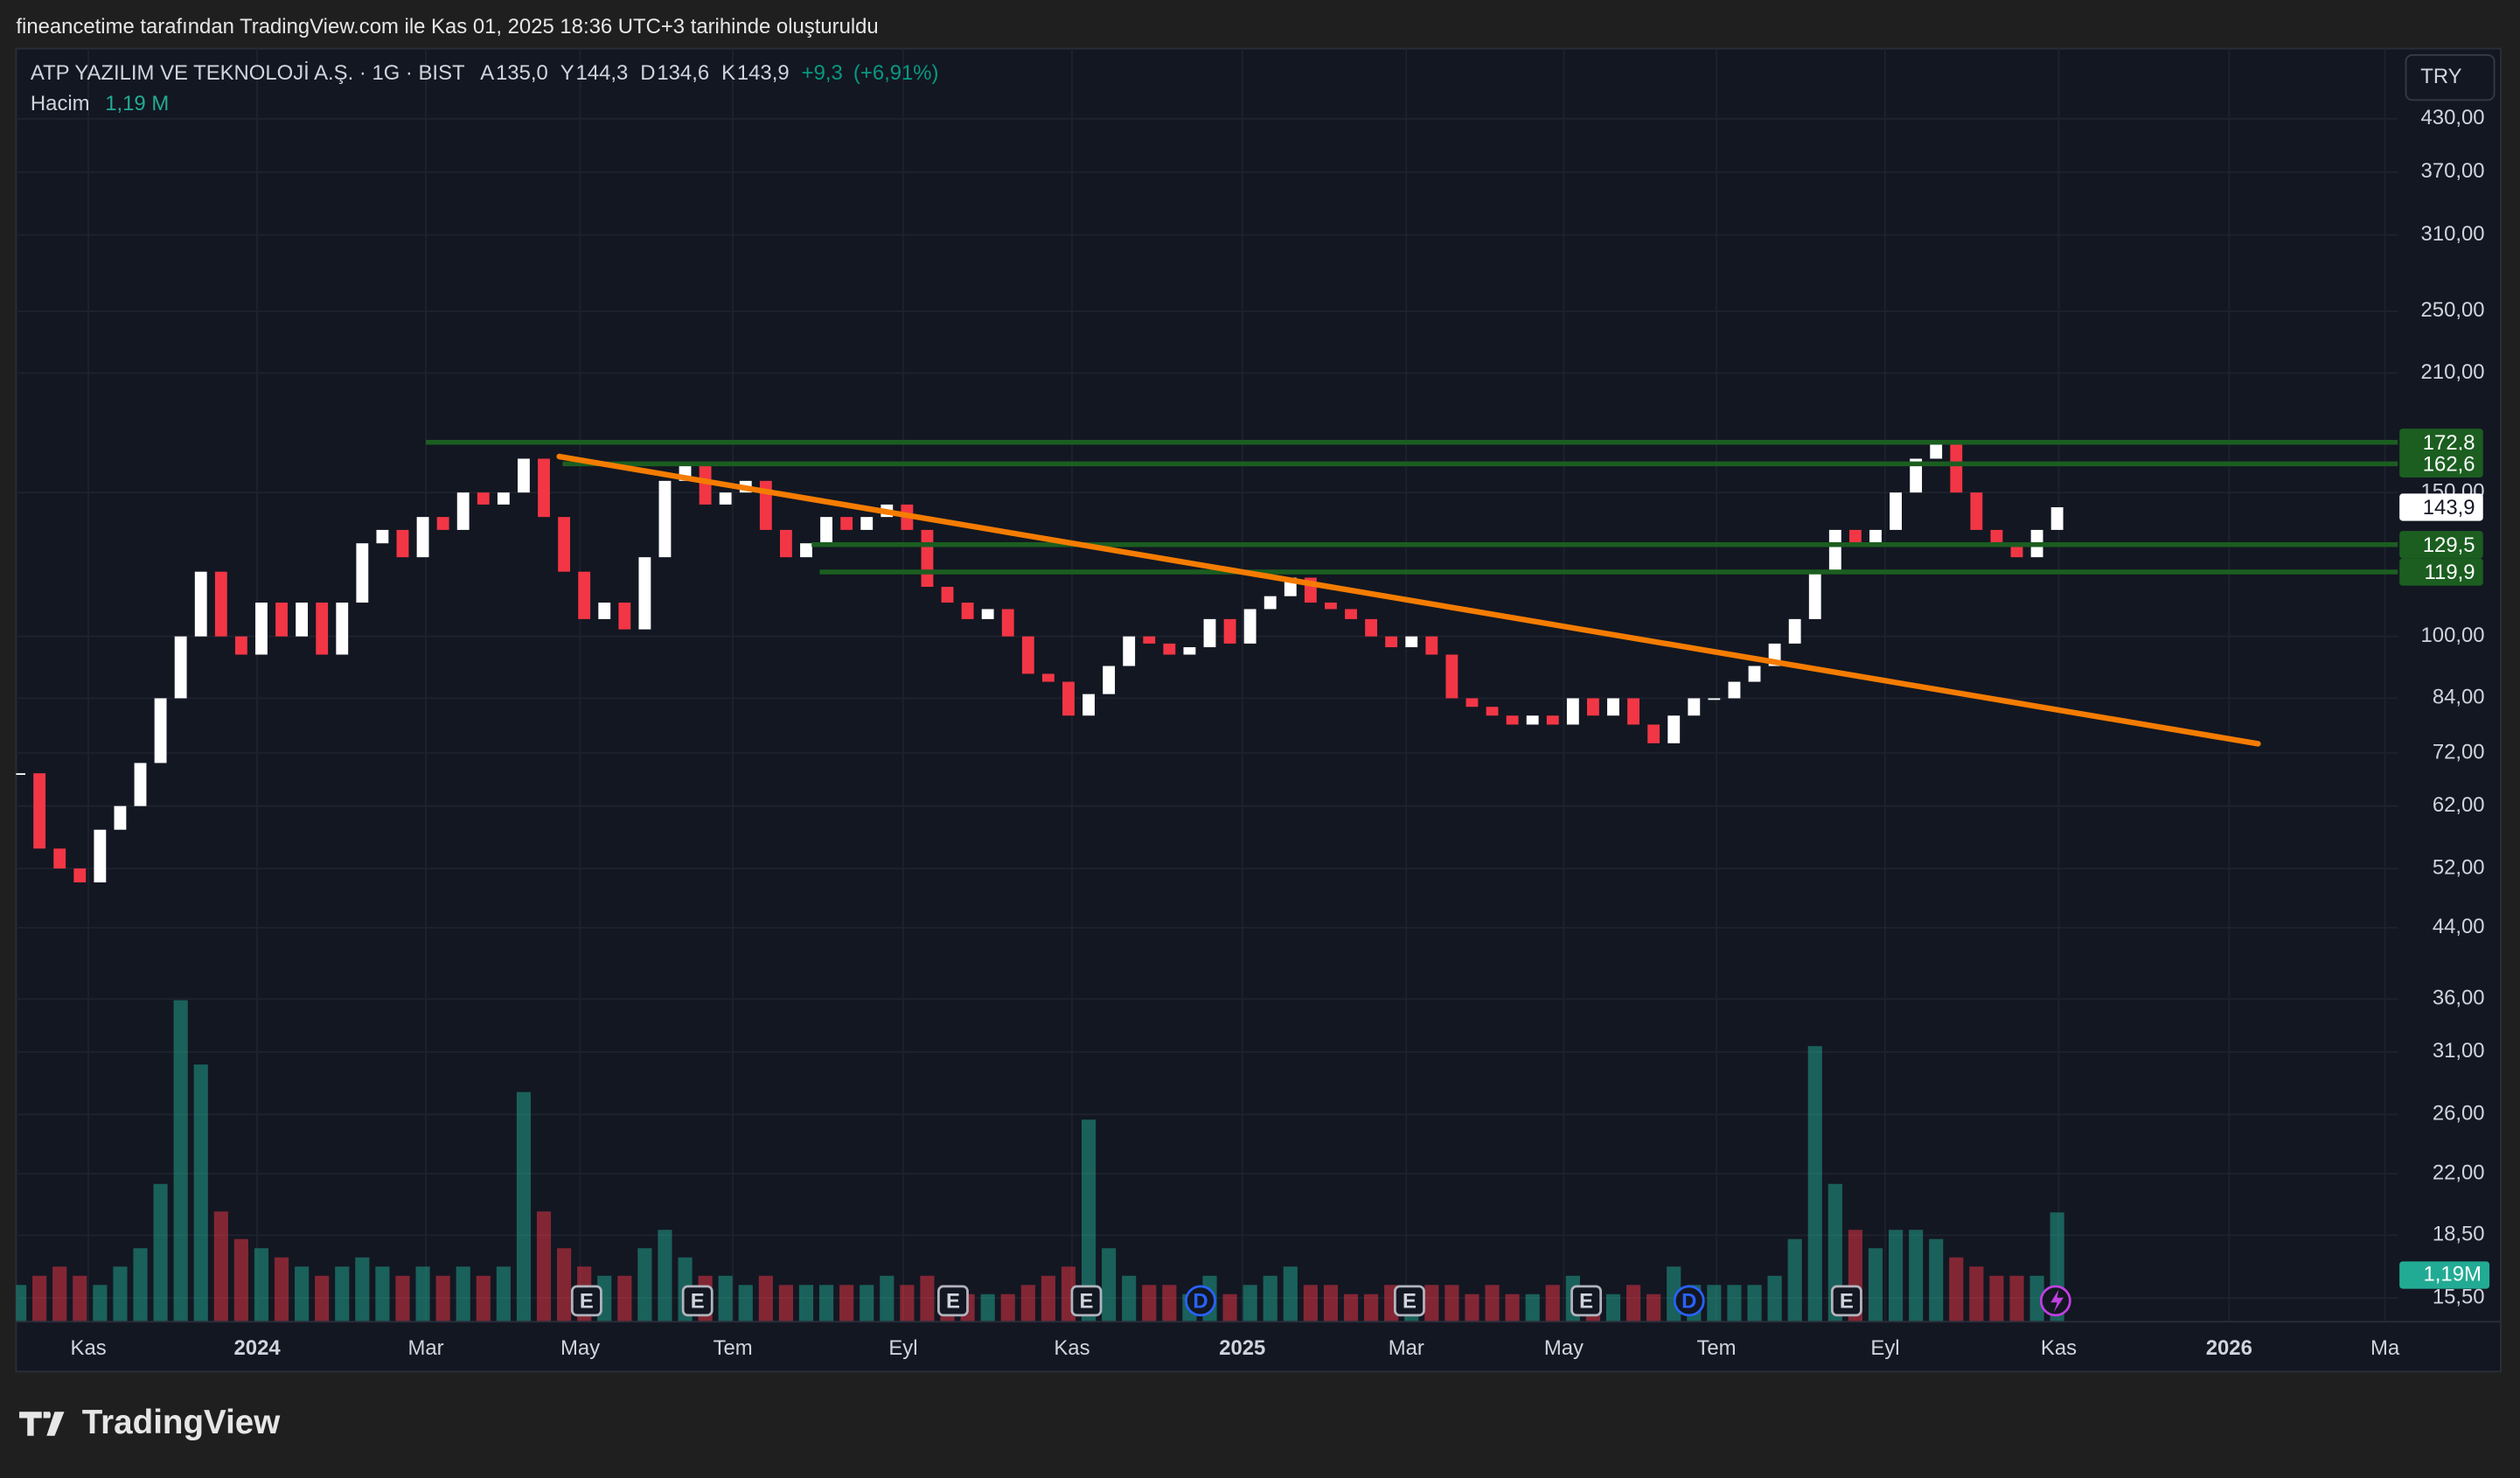 This screenshot has width=2520, height=1478. What do you see at coordinates (2459, 1172) in the screenshot?
I see `y-tick-label: 22,00` at bounding box center [2459, 1172].